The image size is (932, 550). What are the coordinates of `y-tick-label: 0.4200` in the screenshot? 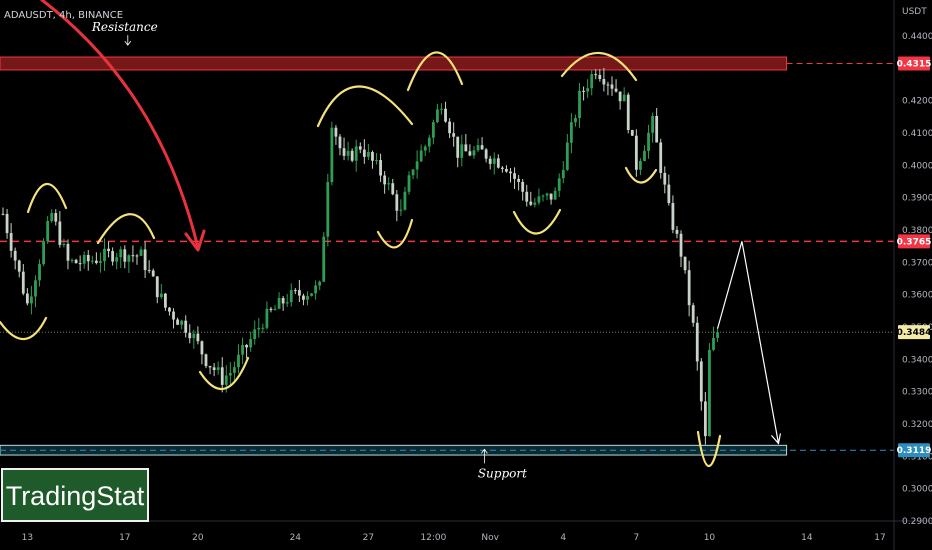 It's located at (917, 102).